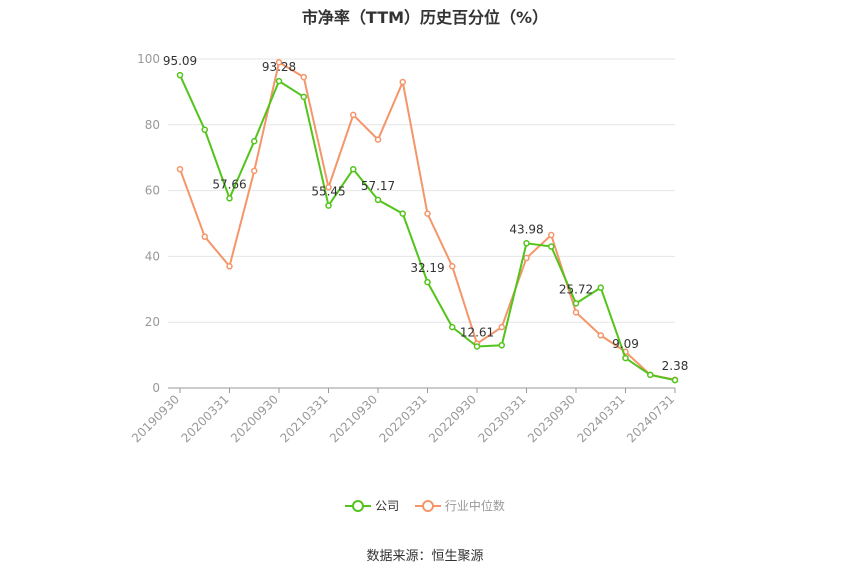  What do you see at coordinates (474, 506) in the screenshot?
I see `legend-label-industry-median: 行业中位数` at bounding box center [474, 506].